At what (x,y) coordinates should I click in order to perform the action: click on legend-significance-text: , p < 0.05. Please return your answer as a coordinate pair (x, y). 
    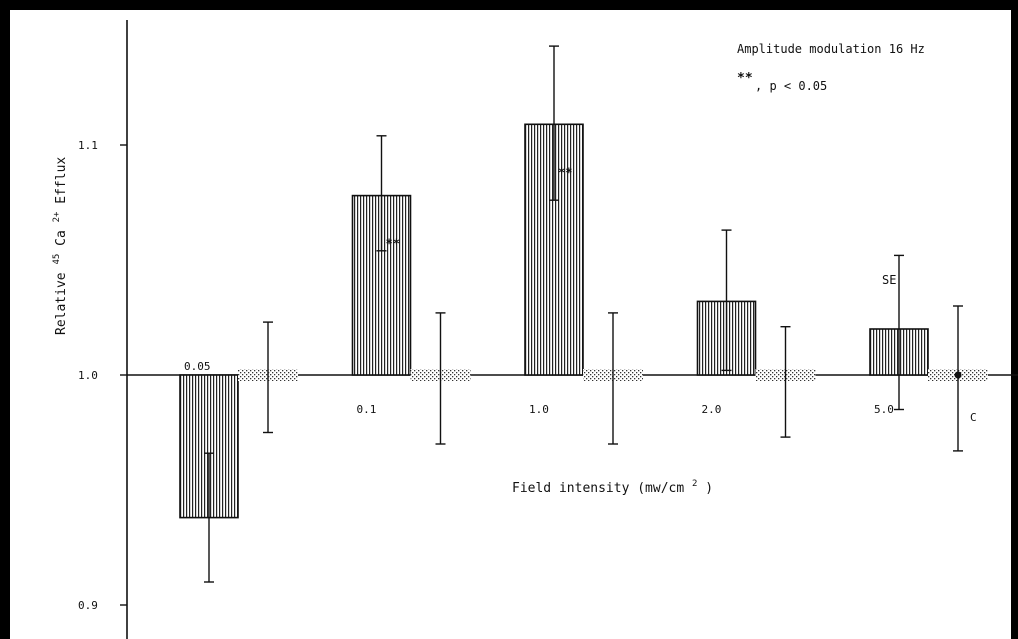
    Looking at the image, I should click on (791, 86).